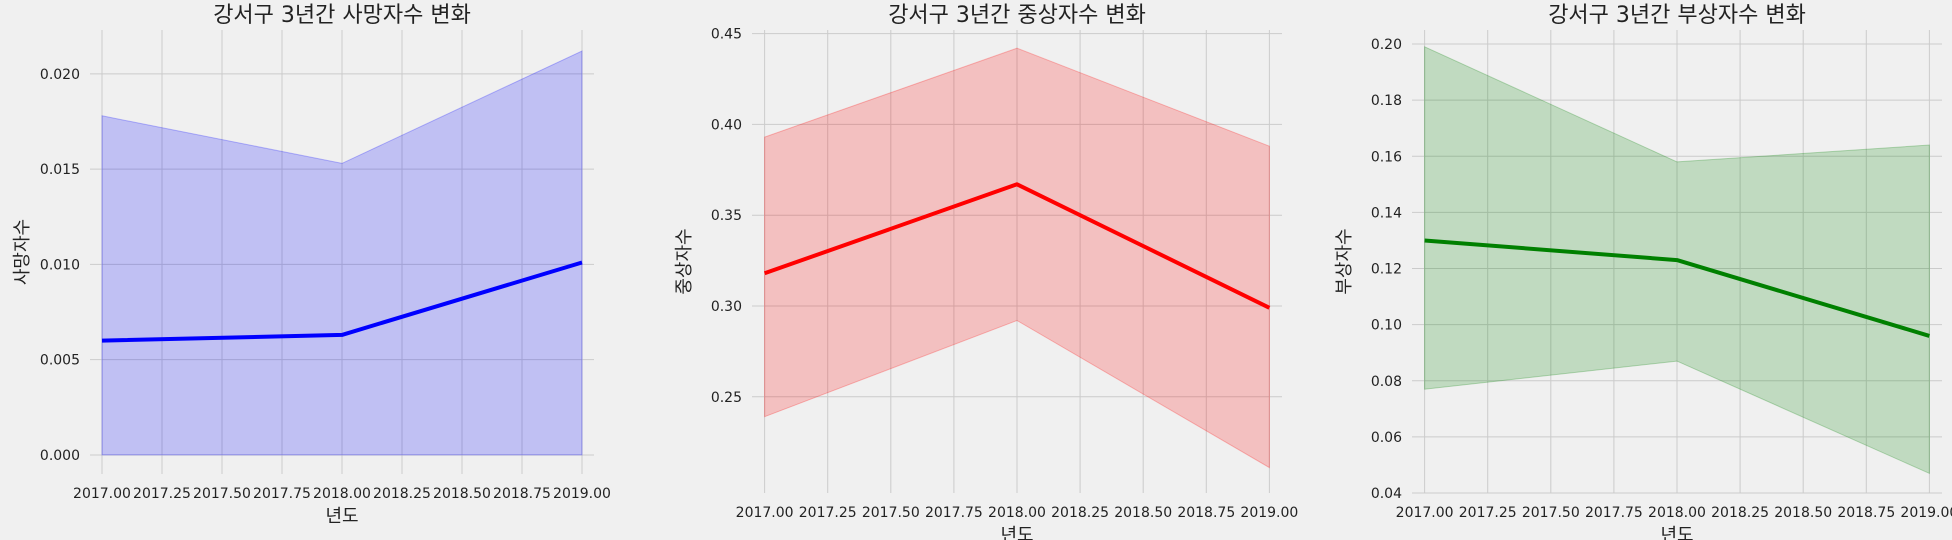 The width and height of the screenshot is (1952, 540). I want to click on y-tick-label: 0.015, so click(60, 170).